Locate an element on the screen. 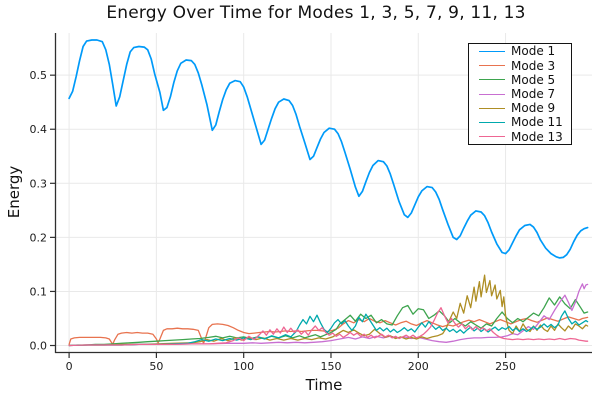 The width and height of the screenshot is (600, 400). y-tick-label: 0.3 is located at coordinates (39, 183).